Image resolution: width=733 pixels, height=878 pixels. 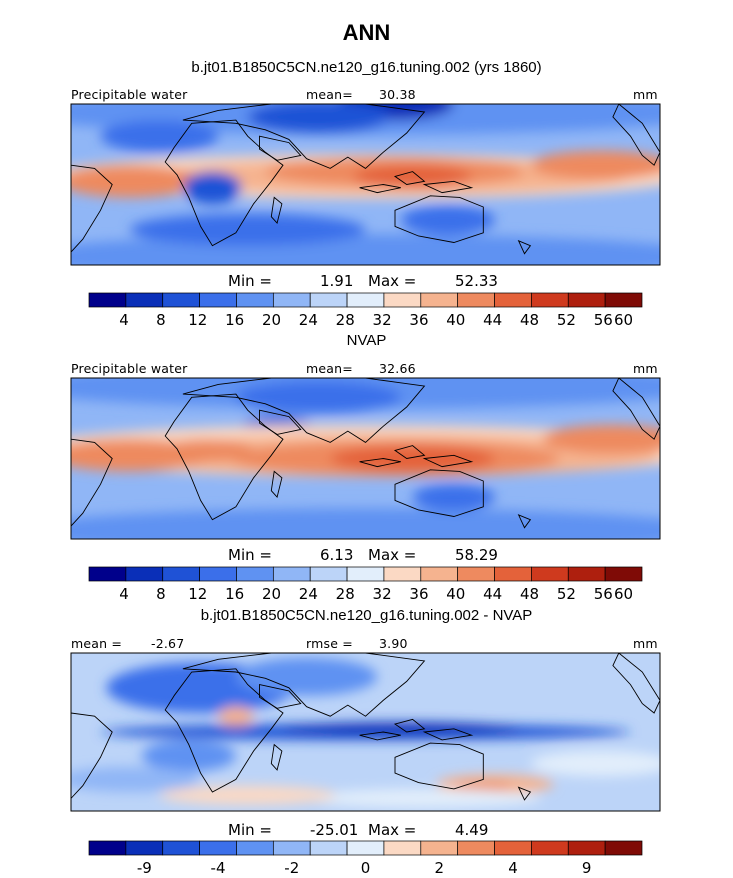 What do you see at coordinates (329, 643) in the screenshot?
I see `panel3-rmse-label: rmse =` at bounding box center [329, 643].